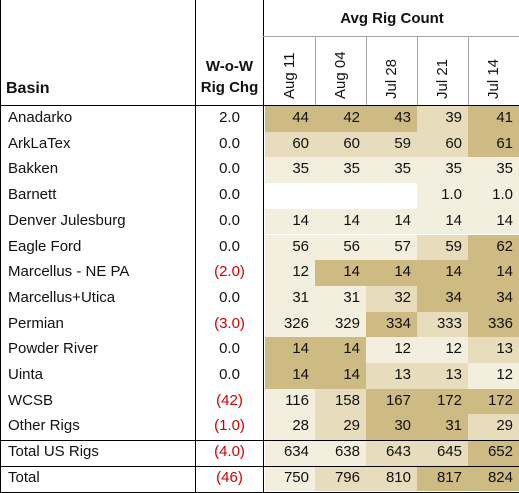  Describe the element at coordinates (229, 195) in the screenshot. I see `wow-chg-barnett: 0.0` at that location.